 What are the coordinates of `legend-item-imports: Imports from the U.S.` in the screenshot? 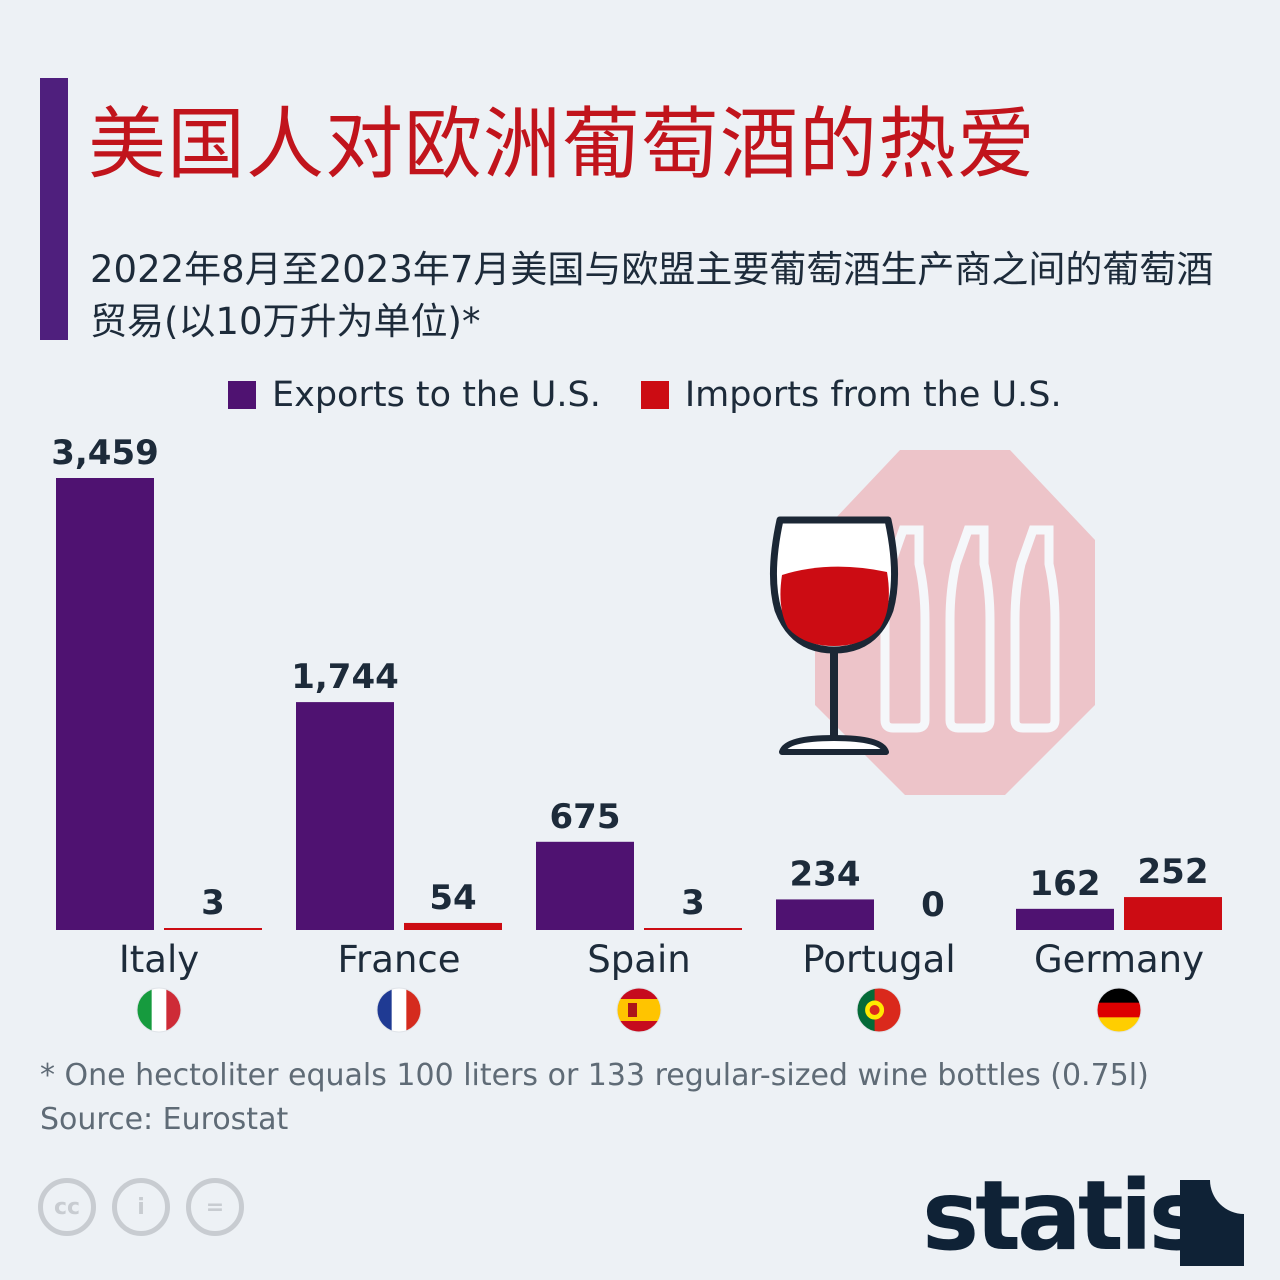 It's located at (851, 395).